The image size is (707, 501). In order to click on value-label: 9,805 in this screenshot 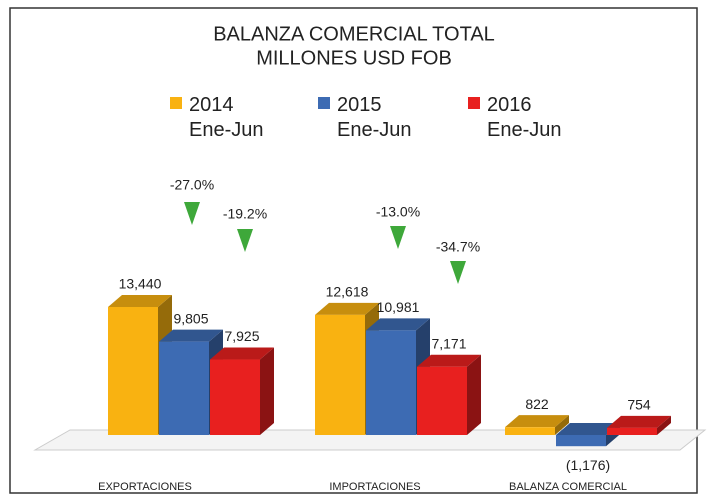, I will do `click(190, 318)`.